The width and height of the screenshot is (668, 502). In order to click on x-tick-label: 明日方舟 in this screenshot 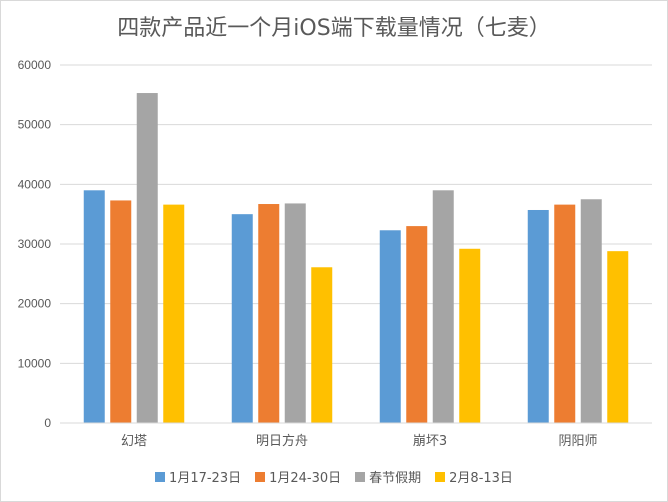, I will do `click(282, 441)`.